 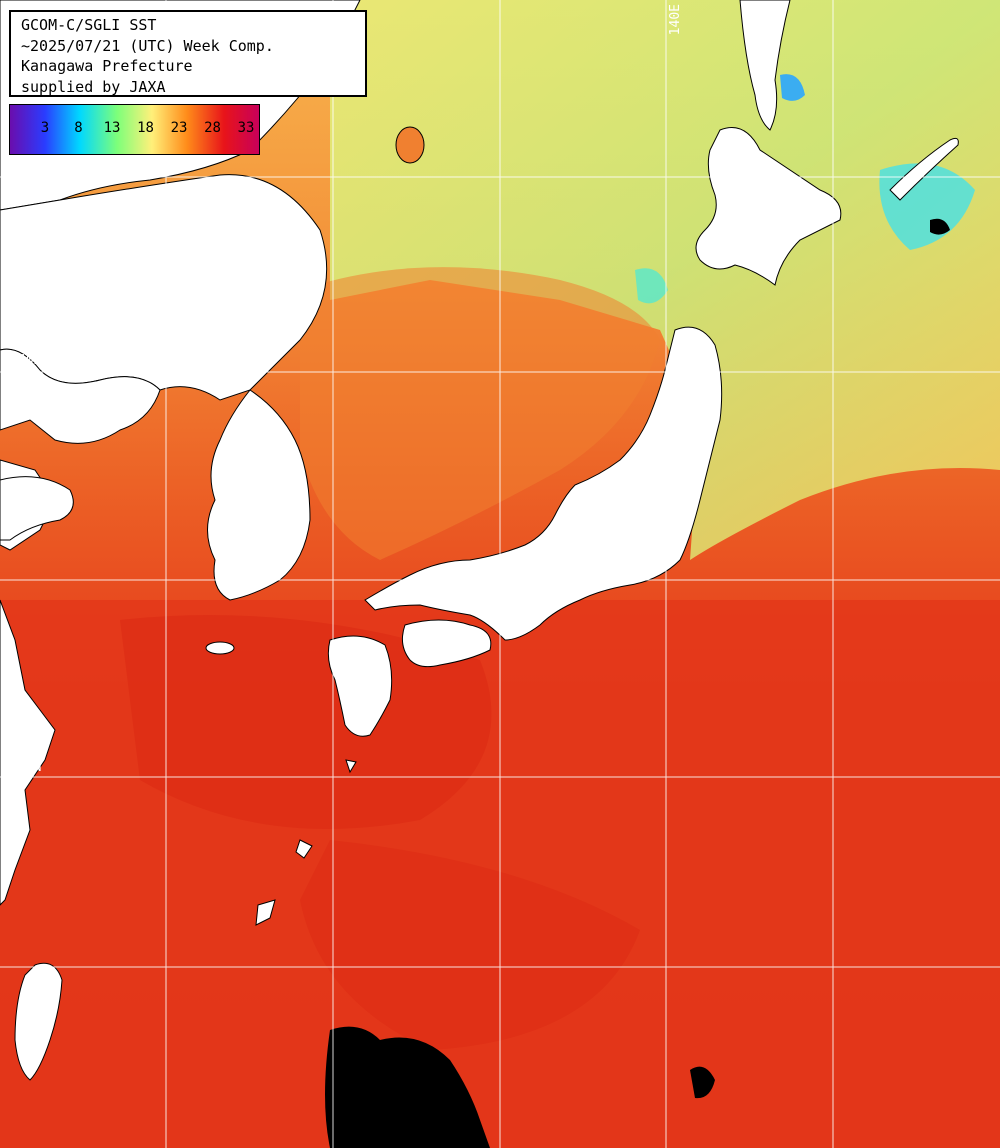 What do you see at coordinates (675, 20) in the screenshot?
I see `lon-label-140e: 140E` at bounding box center [675, 20].